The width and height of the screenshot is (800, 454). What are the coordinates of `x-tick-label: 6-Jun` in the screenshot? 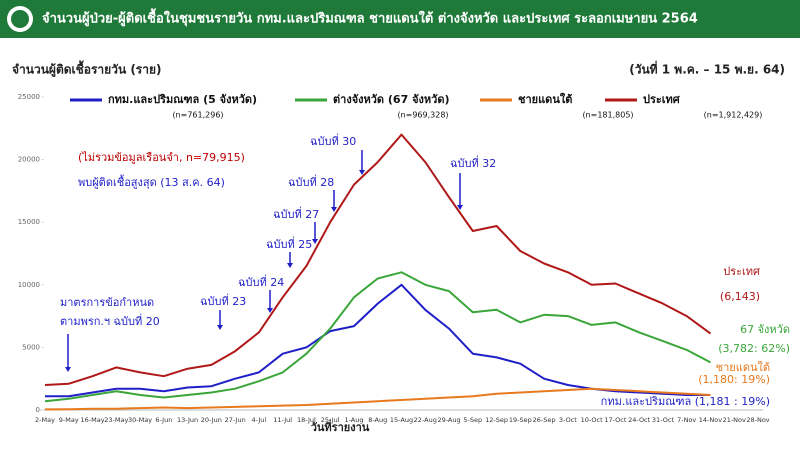 It's located at (163, 420).